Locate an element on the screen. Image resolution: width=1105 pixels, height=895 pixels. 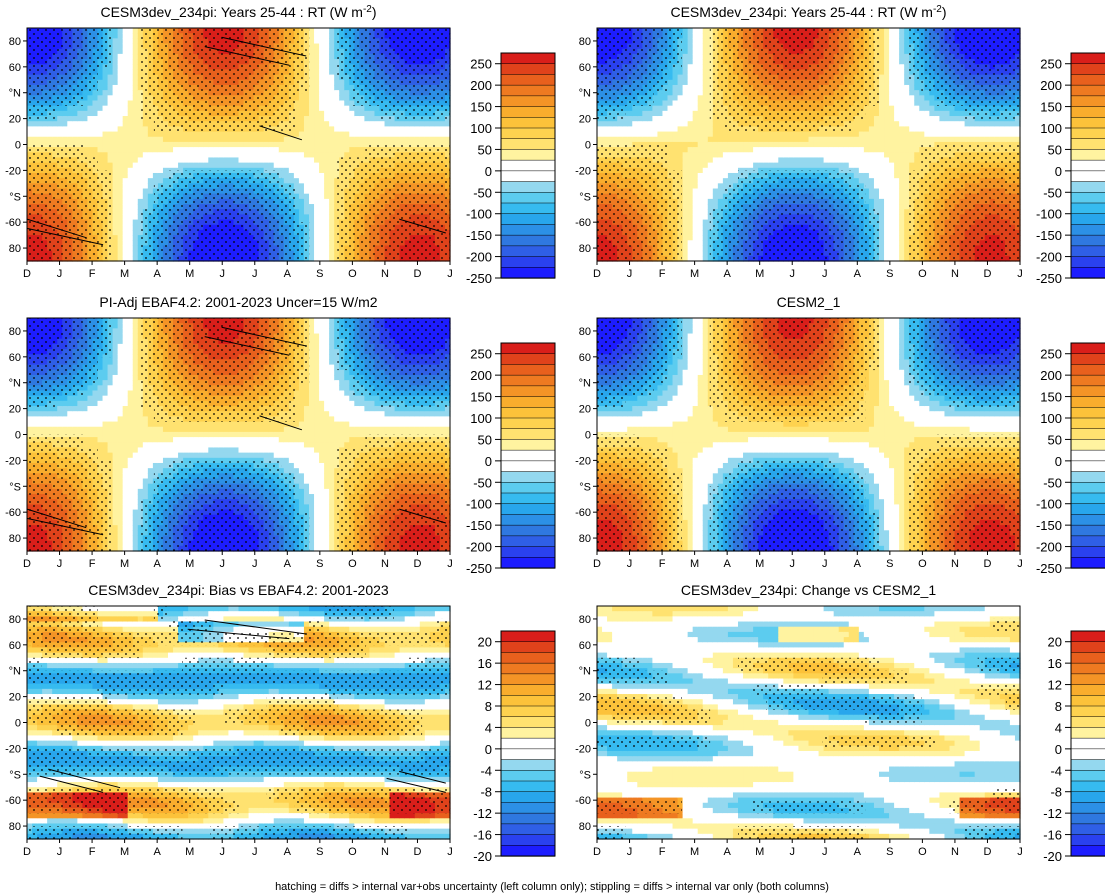
colorbar-label: -16 is located at coordinates (1052, 835).